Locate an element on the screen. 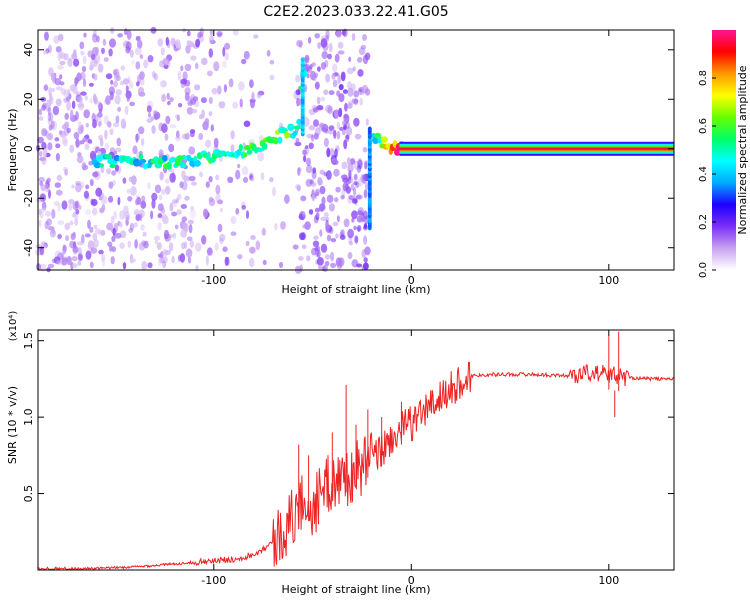  spectrogram-streak-cell is located at coordinates (369, 129).